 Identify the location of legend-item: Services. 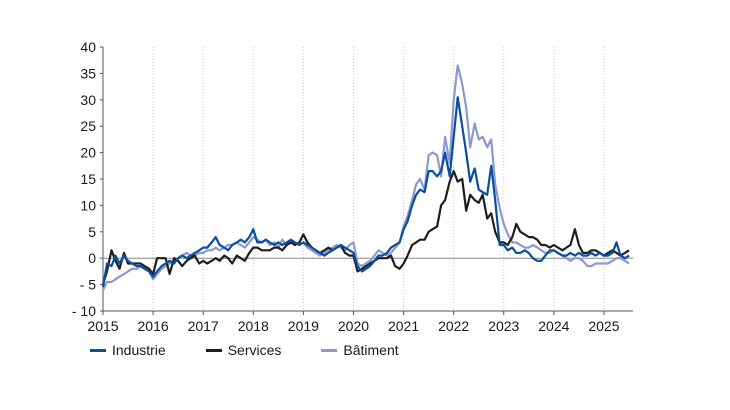
(243, 350).